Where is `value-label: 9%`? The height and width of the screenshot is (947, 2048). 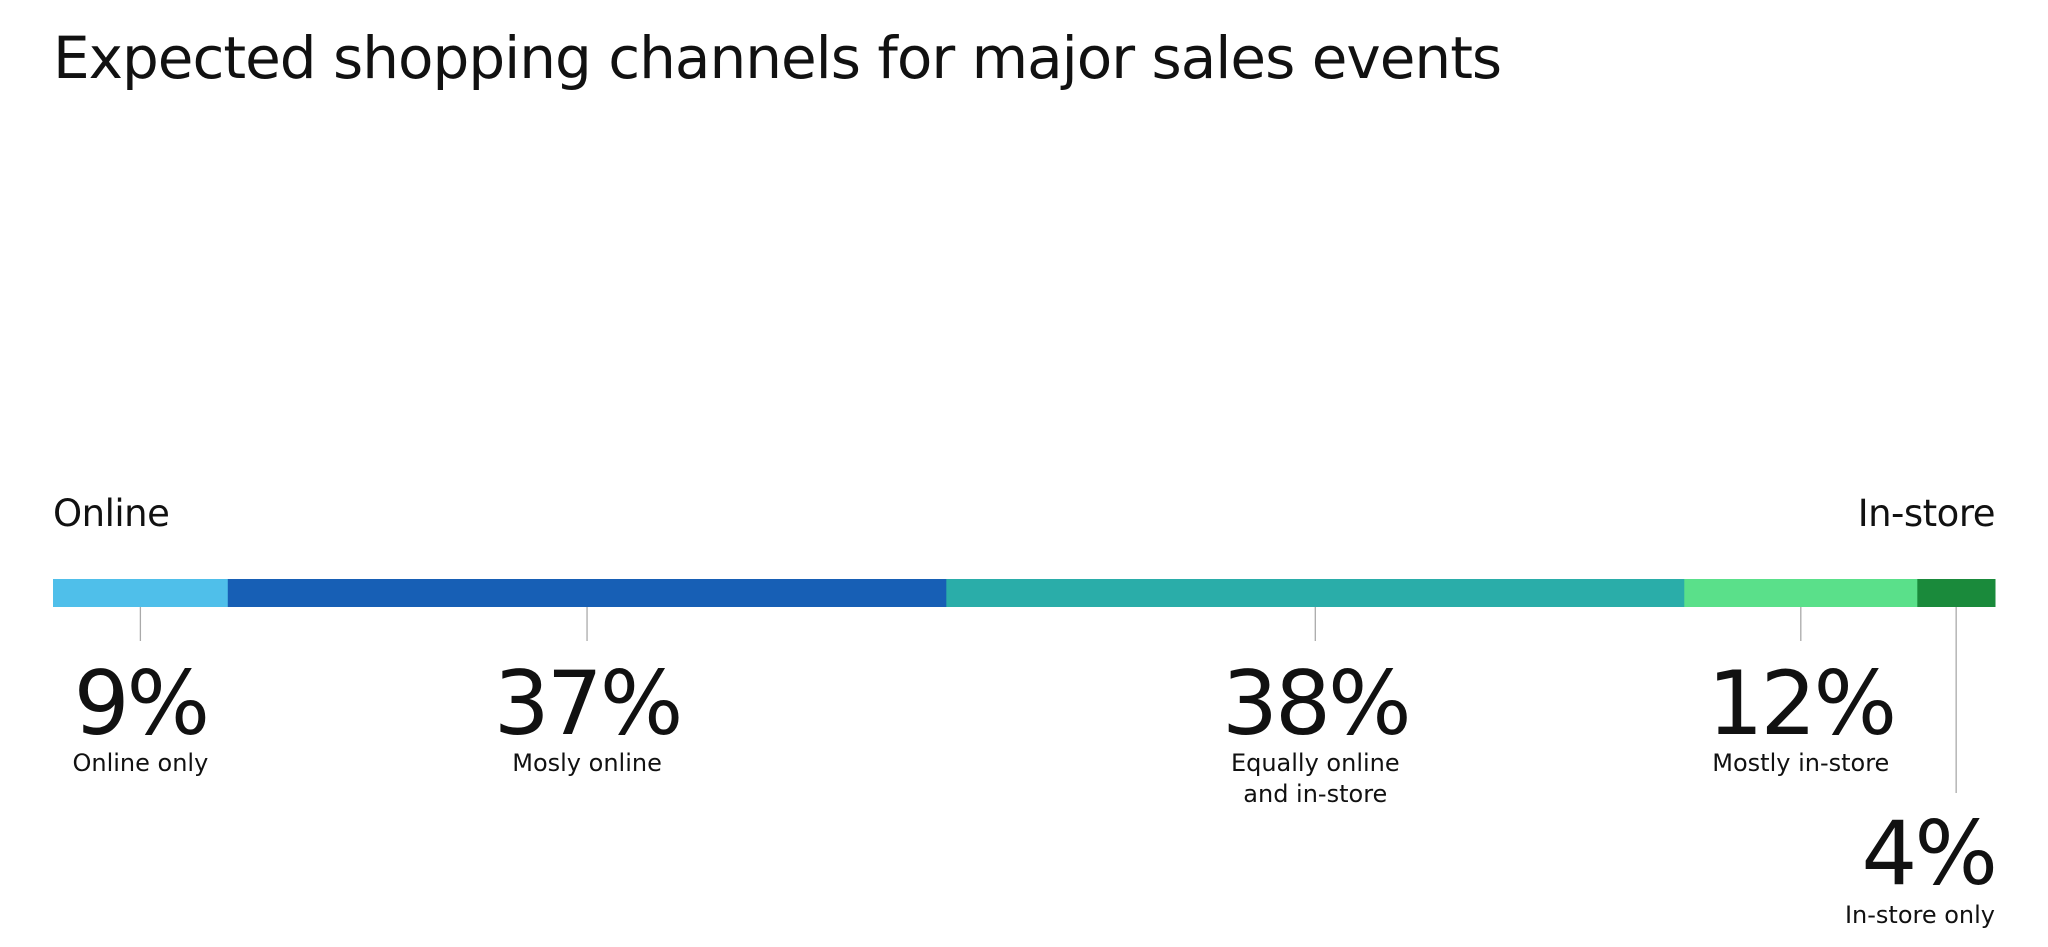 value-label: 9% is located at coordinates (142, 703).